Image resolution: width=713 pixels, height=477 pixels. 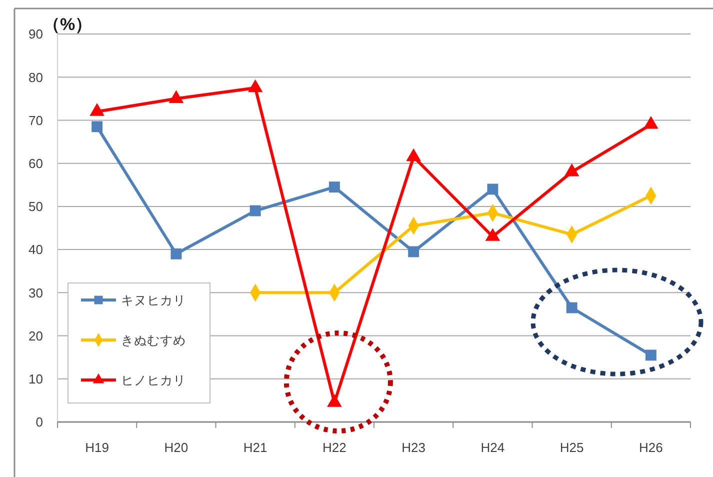 I want to click on y-tick-label: 80, so click(x=35, y=77).